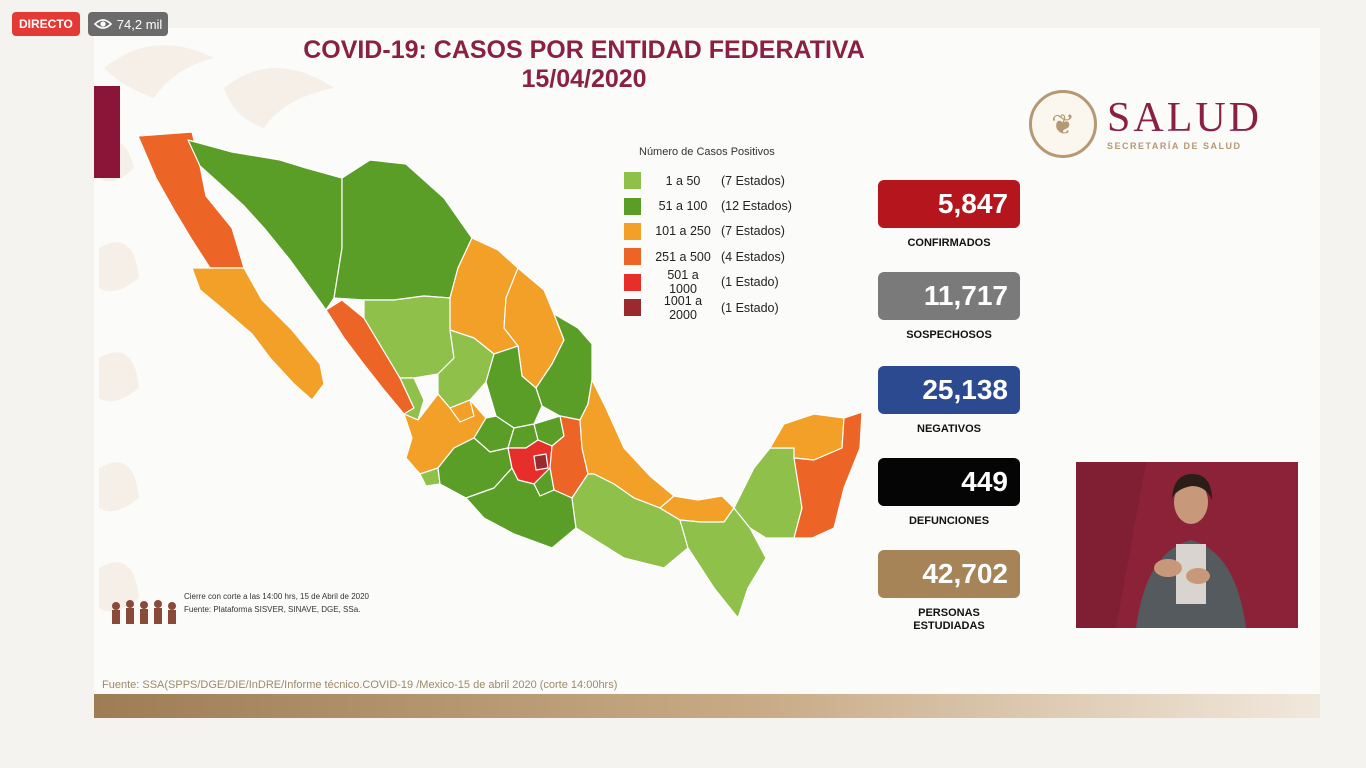 This screenshot has width=1366, height=768. I want to click on stat-value: 449, so click(949, 482).